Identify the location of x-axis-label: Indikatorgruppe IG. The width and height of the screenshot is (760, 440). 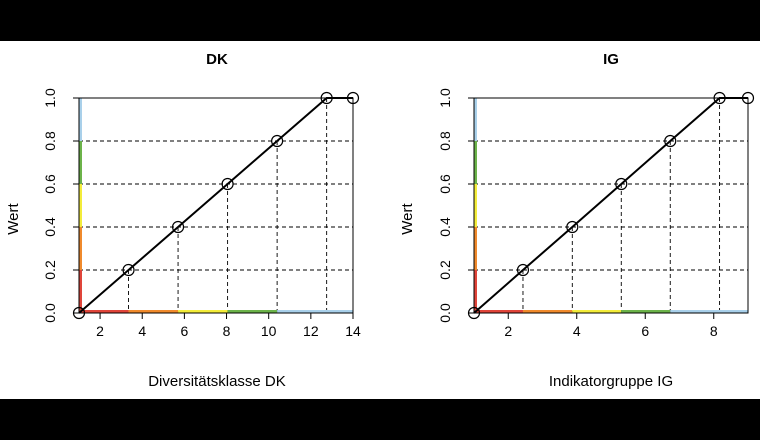
(611, 381).